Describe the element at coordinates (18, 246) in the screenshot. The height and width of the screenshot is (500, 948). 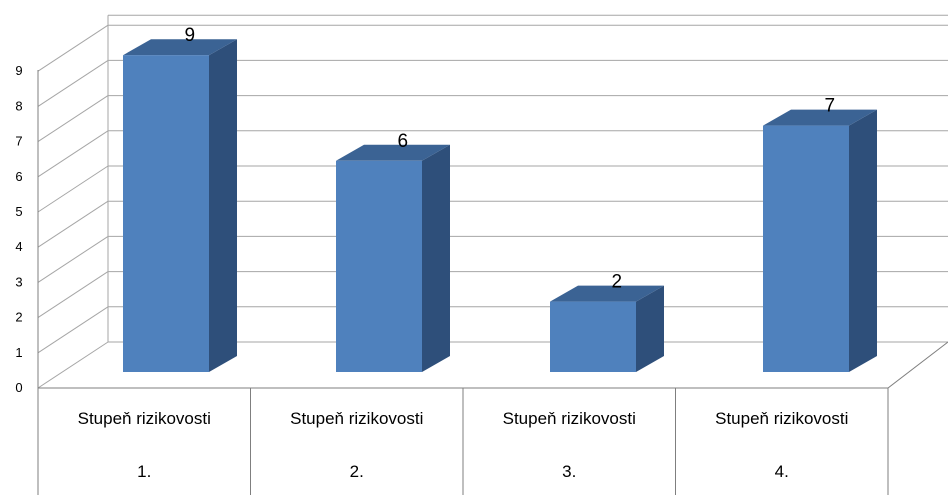
I see `y-tick-label-4: 4` at that location.